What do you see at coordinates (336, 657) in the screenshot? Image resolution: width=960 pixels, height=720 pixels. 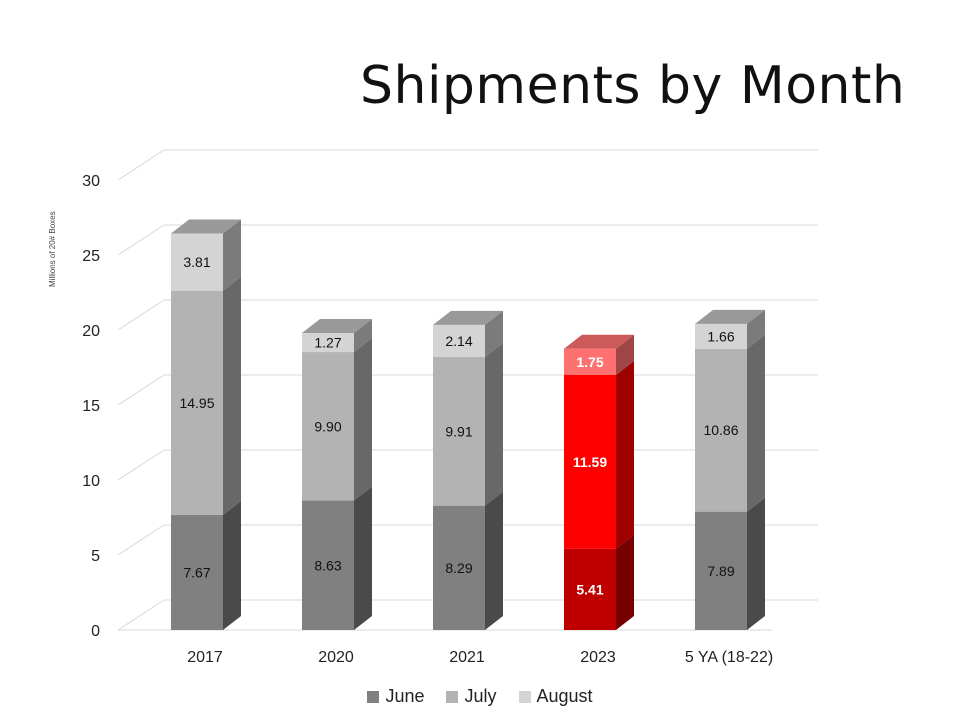 I see `x-tick-label: 2020` at bounding box center [336, 657].